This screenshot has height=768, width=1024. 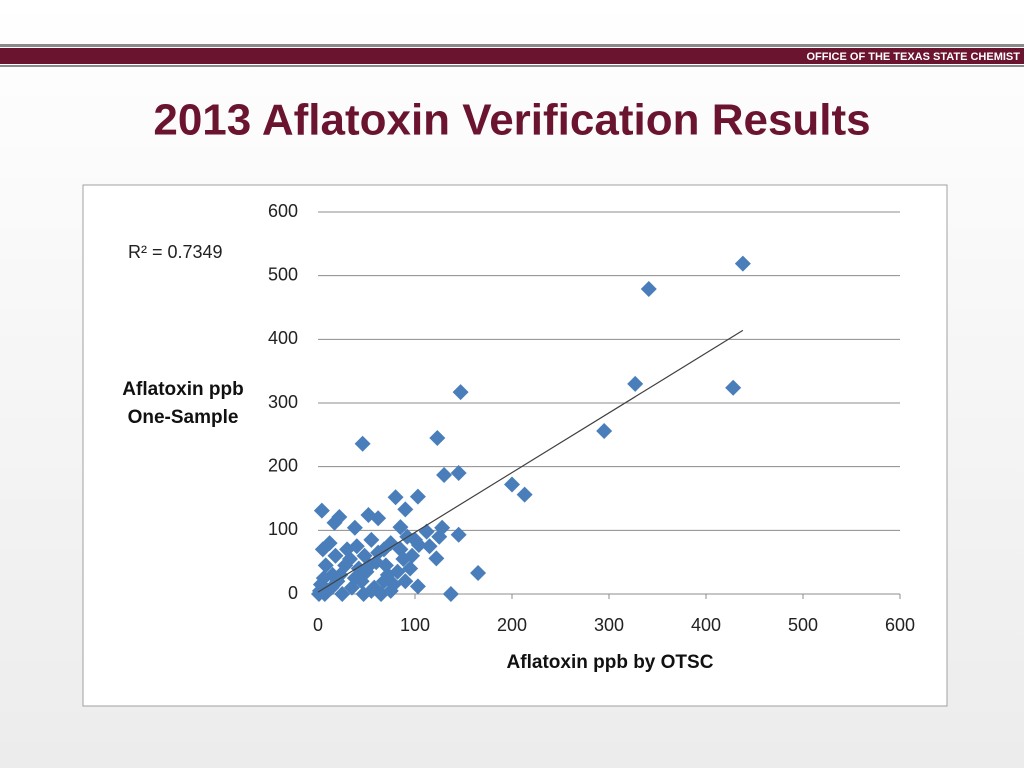 What do you see at coordinates (283, 465) in the screenshot?
I see `y-tick-label: 200` at bounding box center [283, 465].